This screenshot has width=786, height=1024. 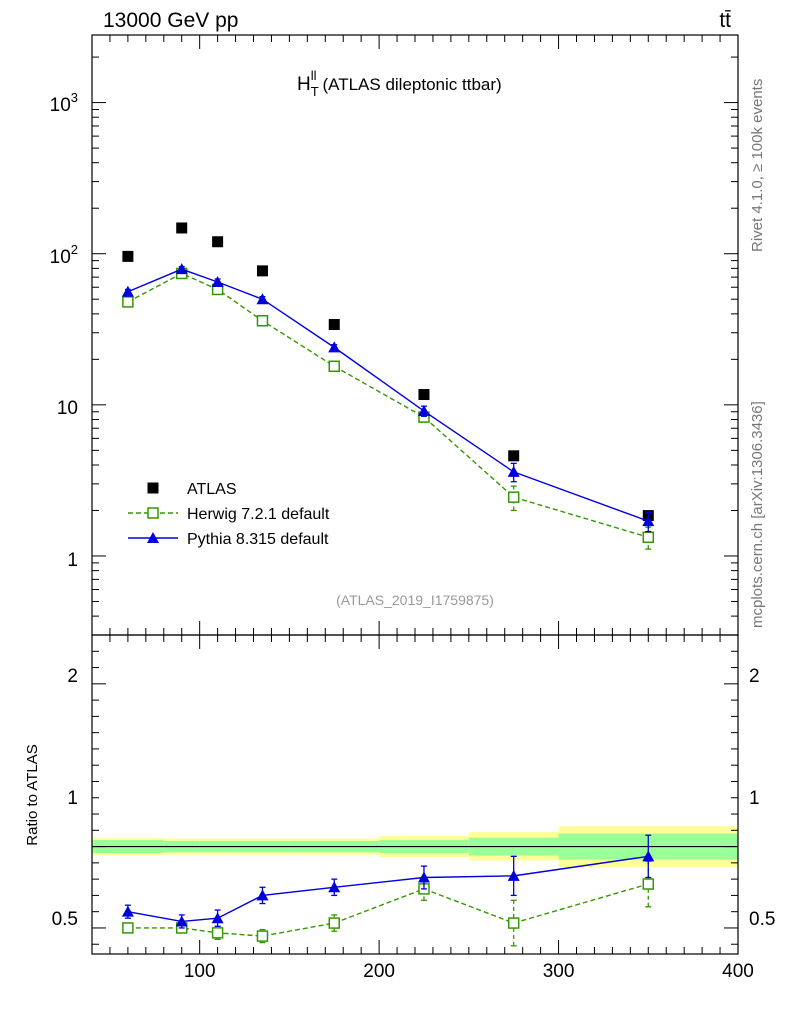 What do you see at coordinates (379, 971) in the screenshot?
I see `x-tick-label-200: 200` at bounding box center [379, 971].